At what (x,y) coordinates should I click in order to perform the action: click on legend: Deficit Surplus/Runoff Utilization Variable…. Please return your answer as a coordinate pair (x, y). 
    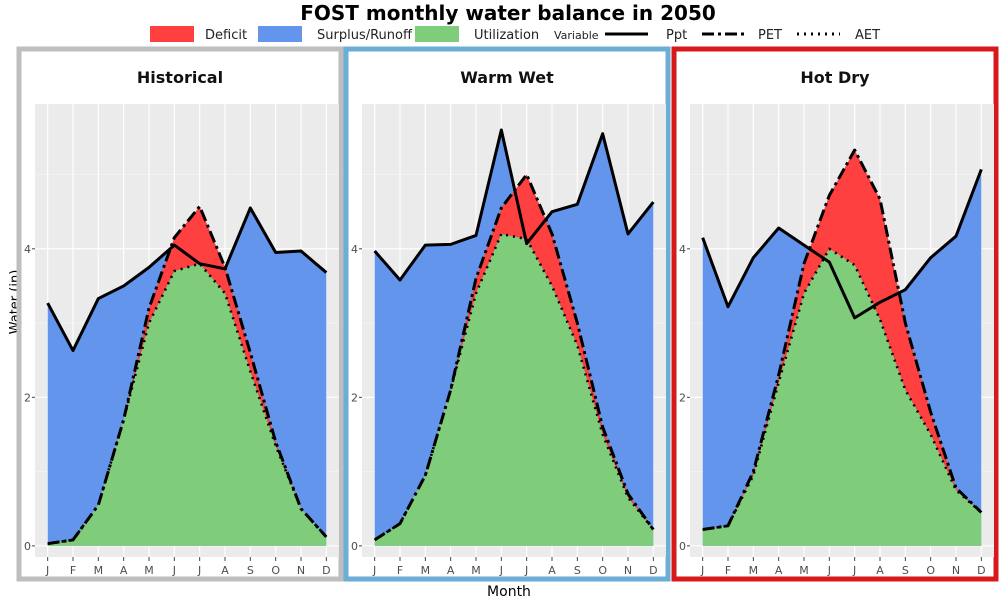
    Looking at the image, I should click on (515, 34).